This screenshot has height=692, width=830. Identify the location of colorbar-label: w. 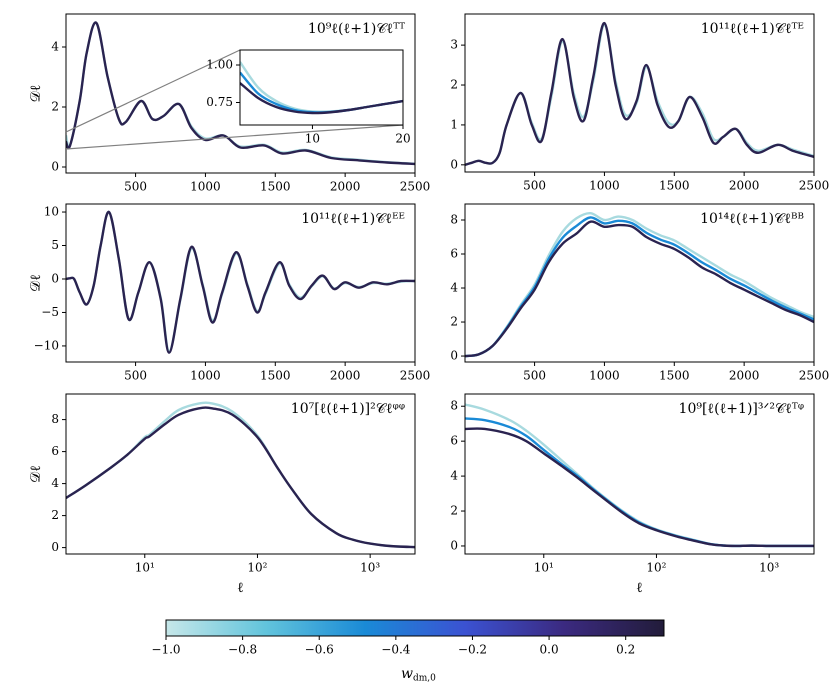
(407, 674).